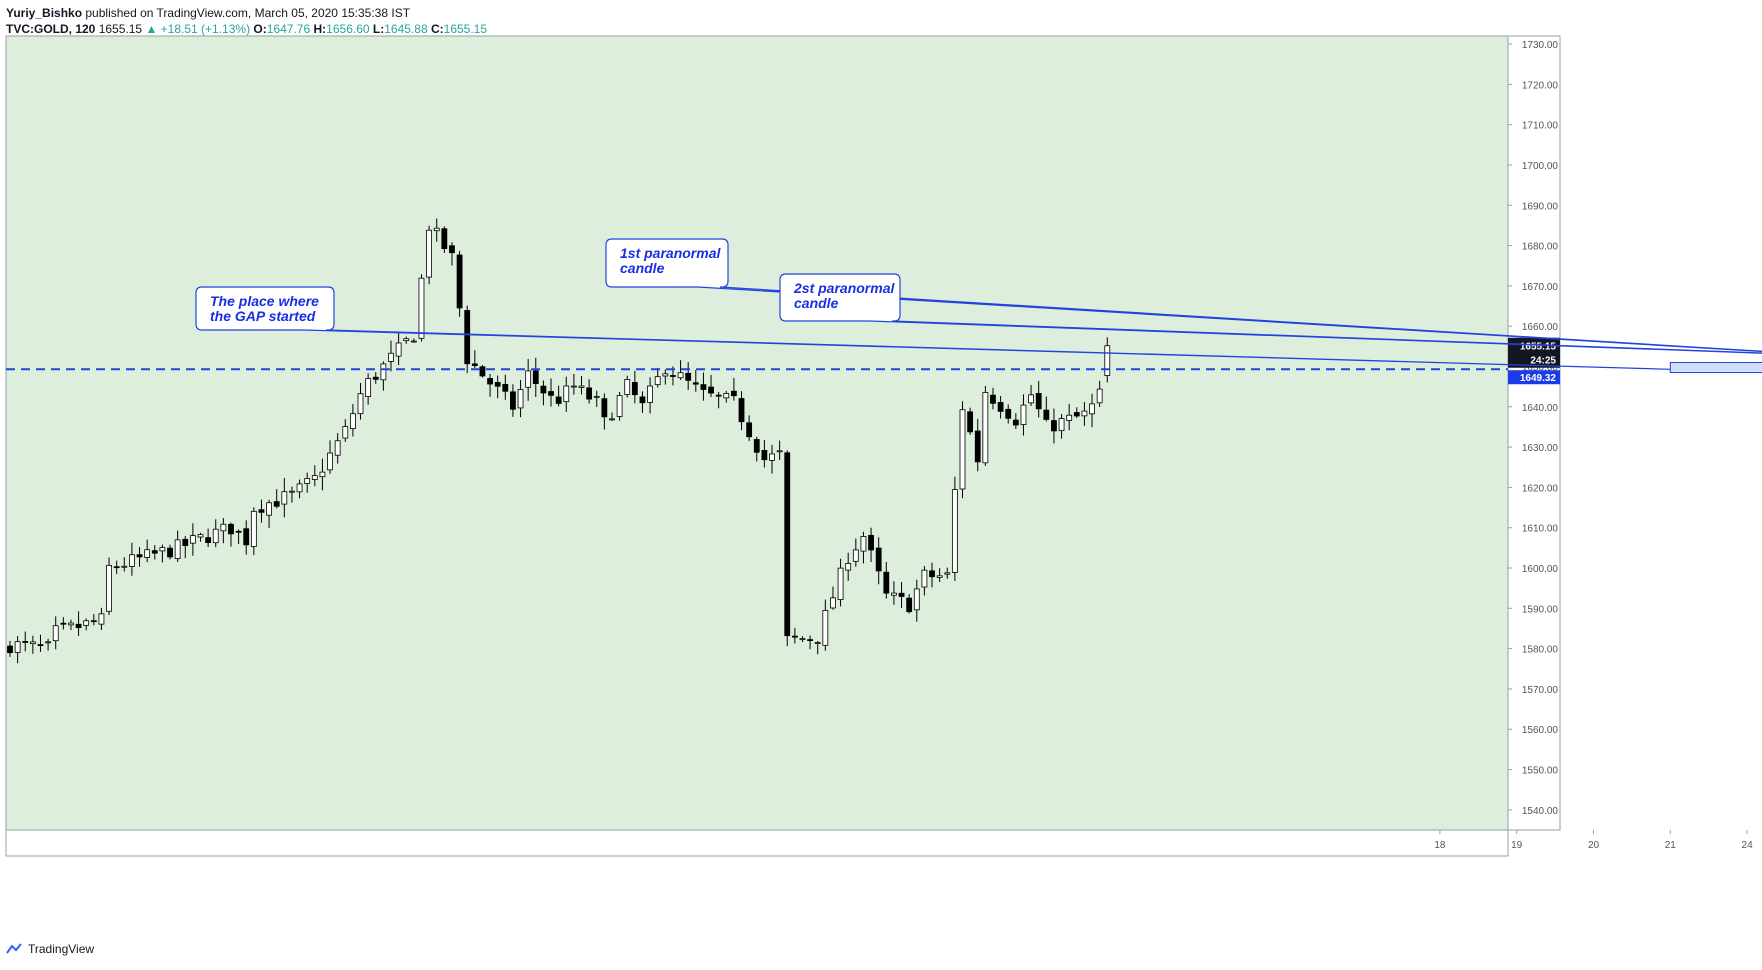  Describe the element at coordinates (1440, 845) in the screenshot. I see `x-tick-label: 18` at that location.